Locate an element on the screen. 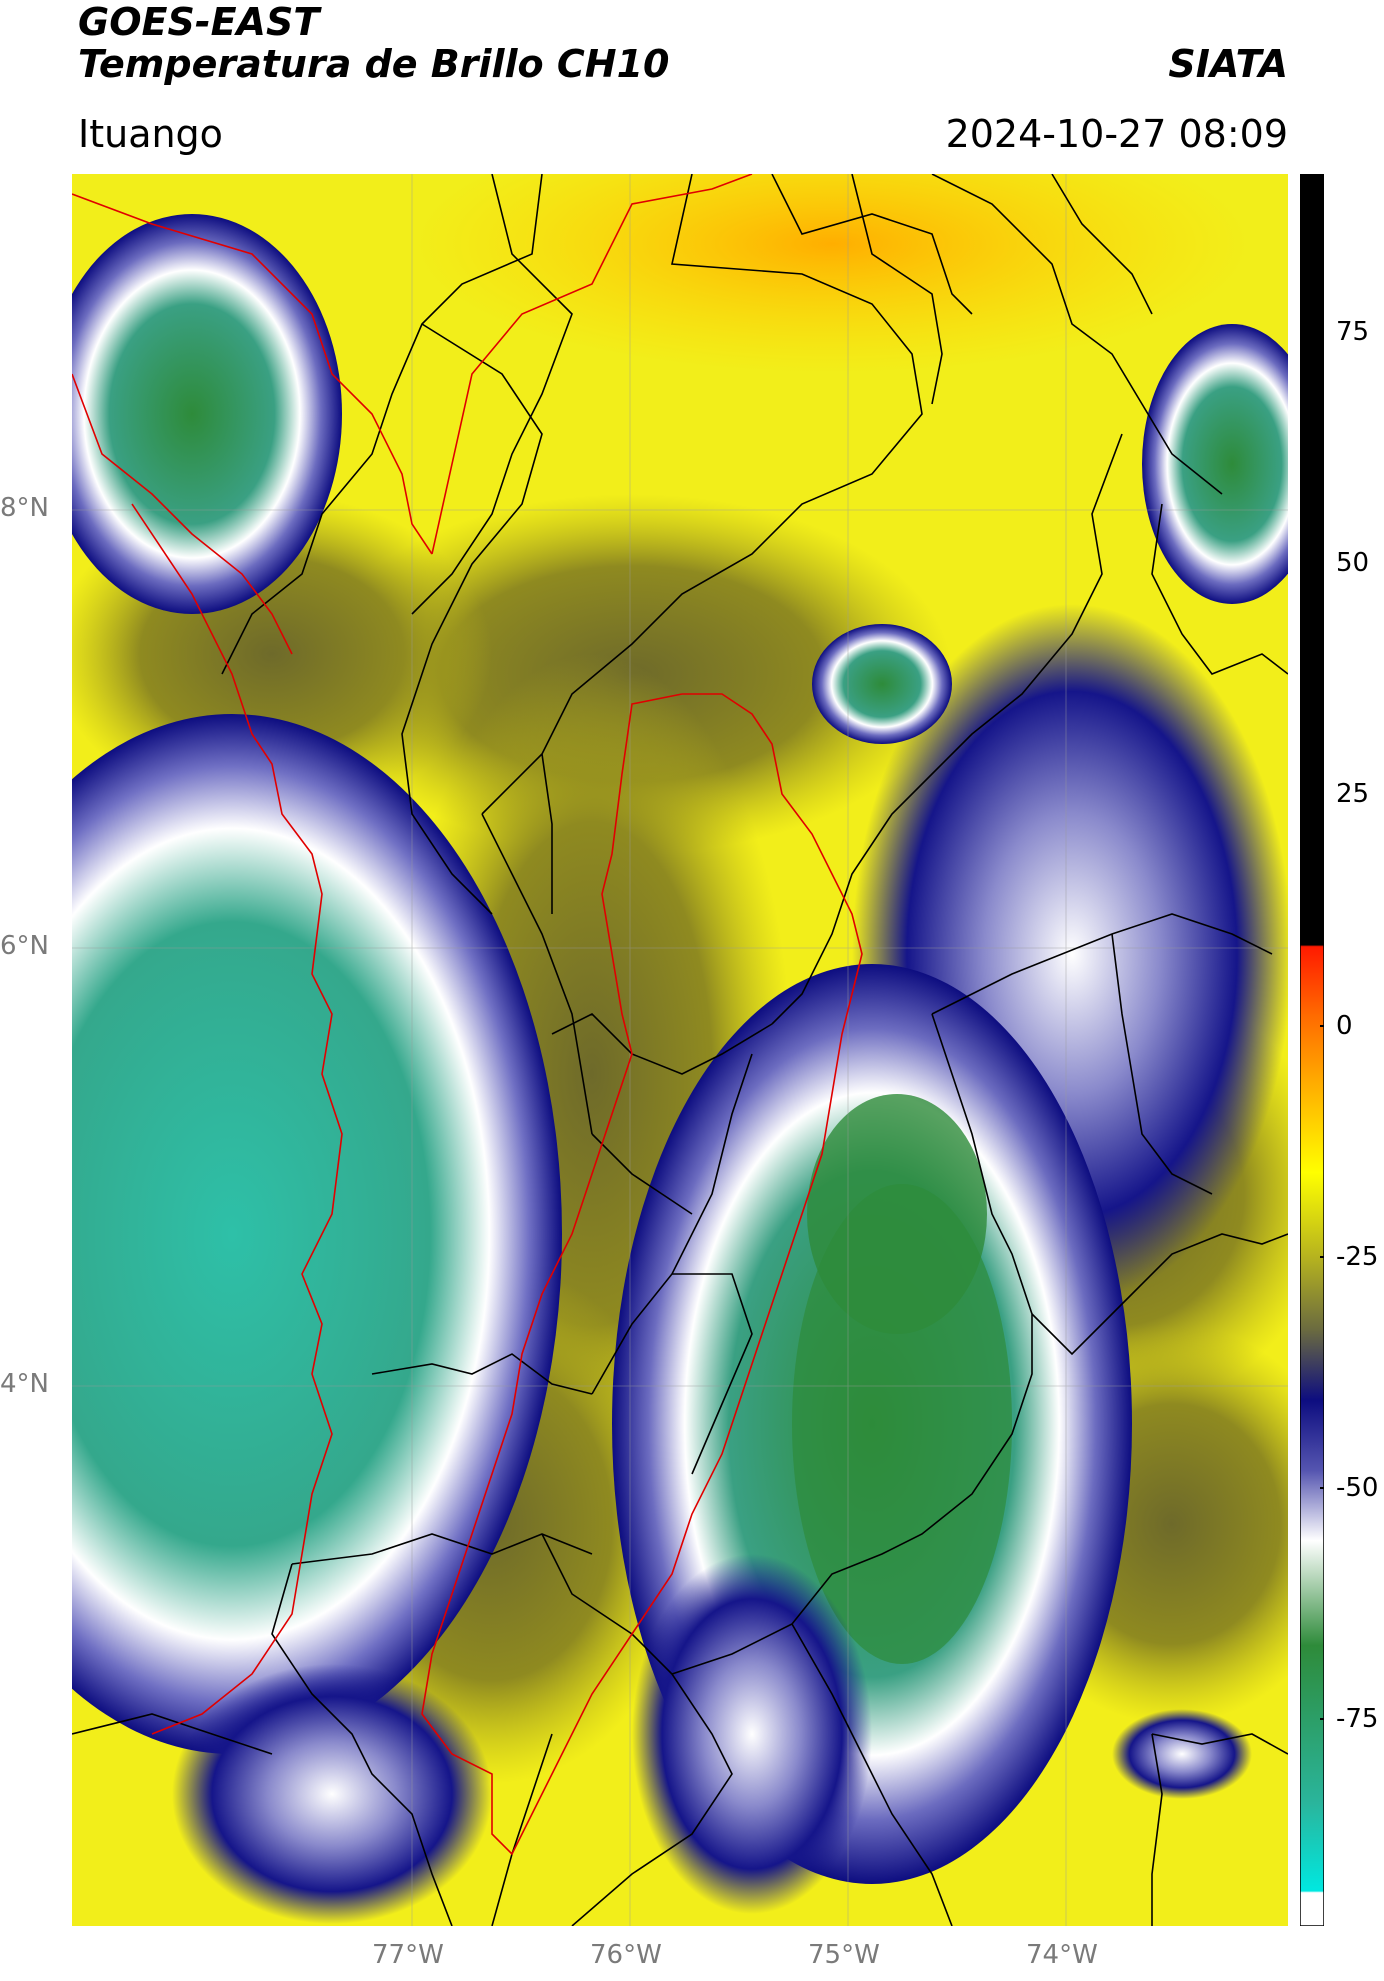 This screenshot has height=1981, width=1384. lat-label-8n: 8°N is located at coordinates (24, 508).